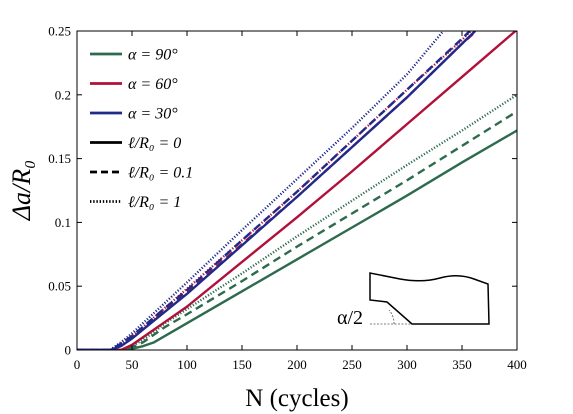  I want to click on y-tick-label: 0.2, so click(63, 94).